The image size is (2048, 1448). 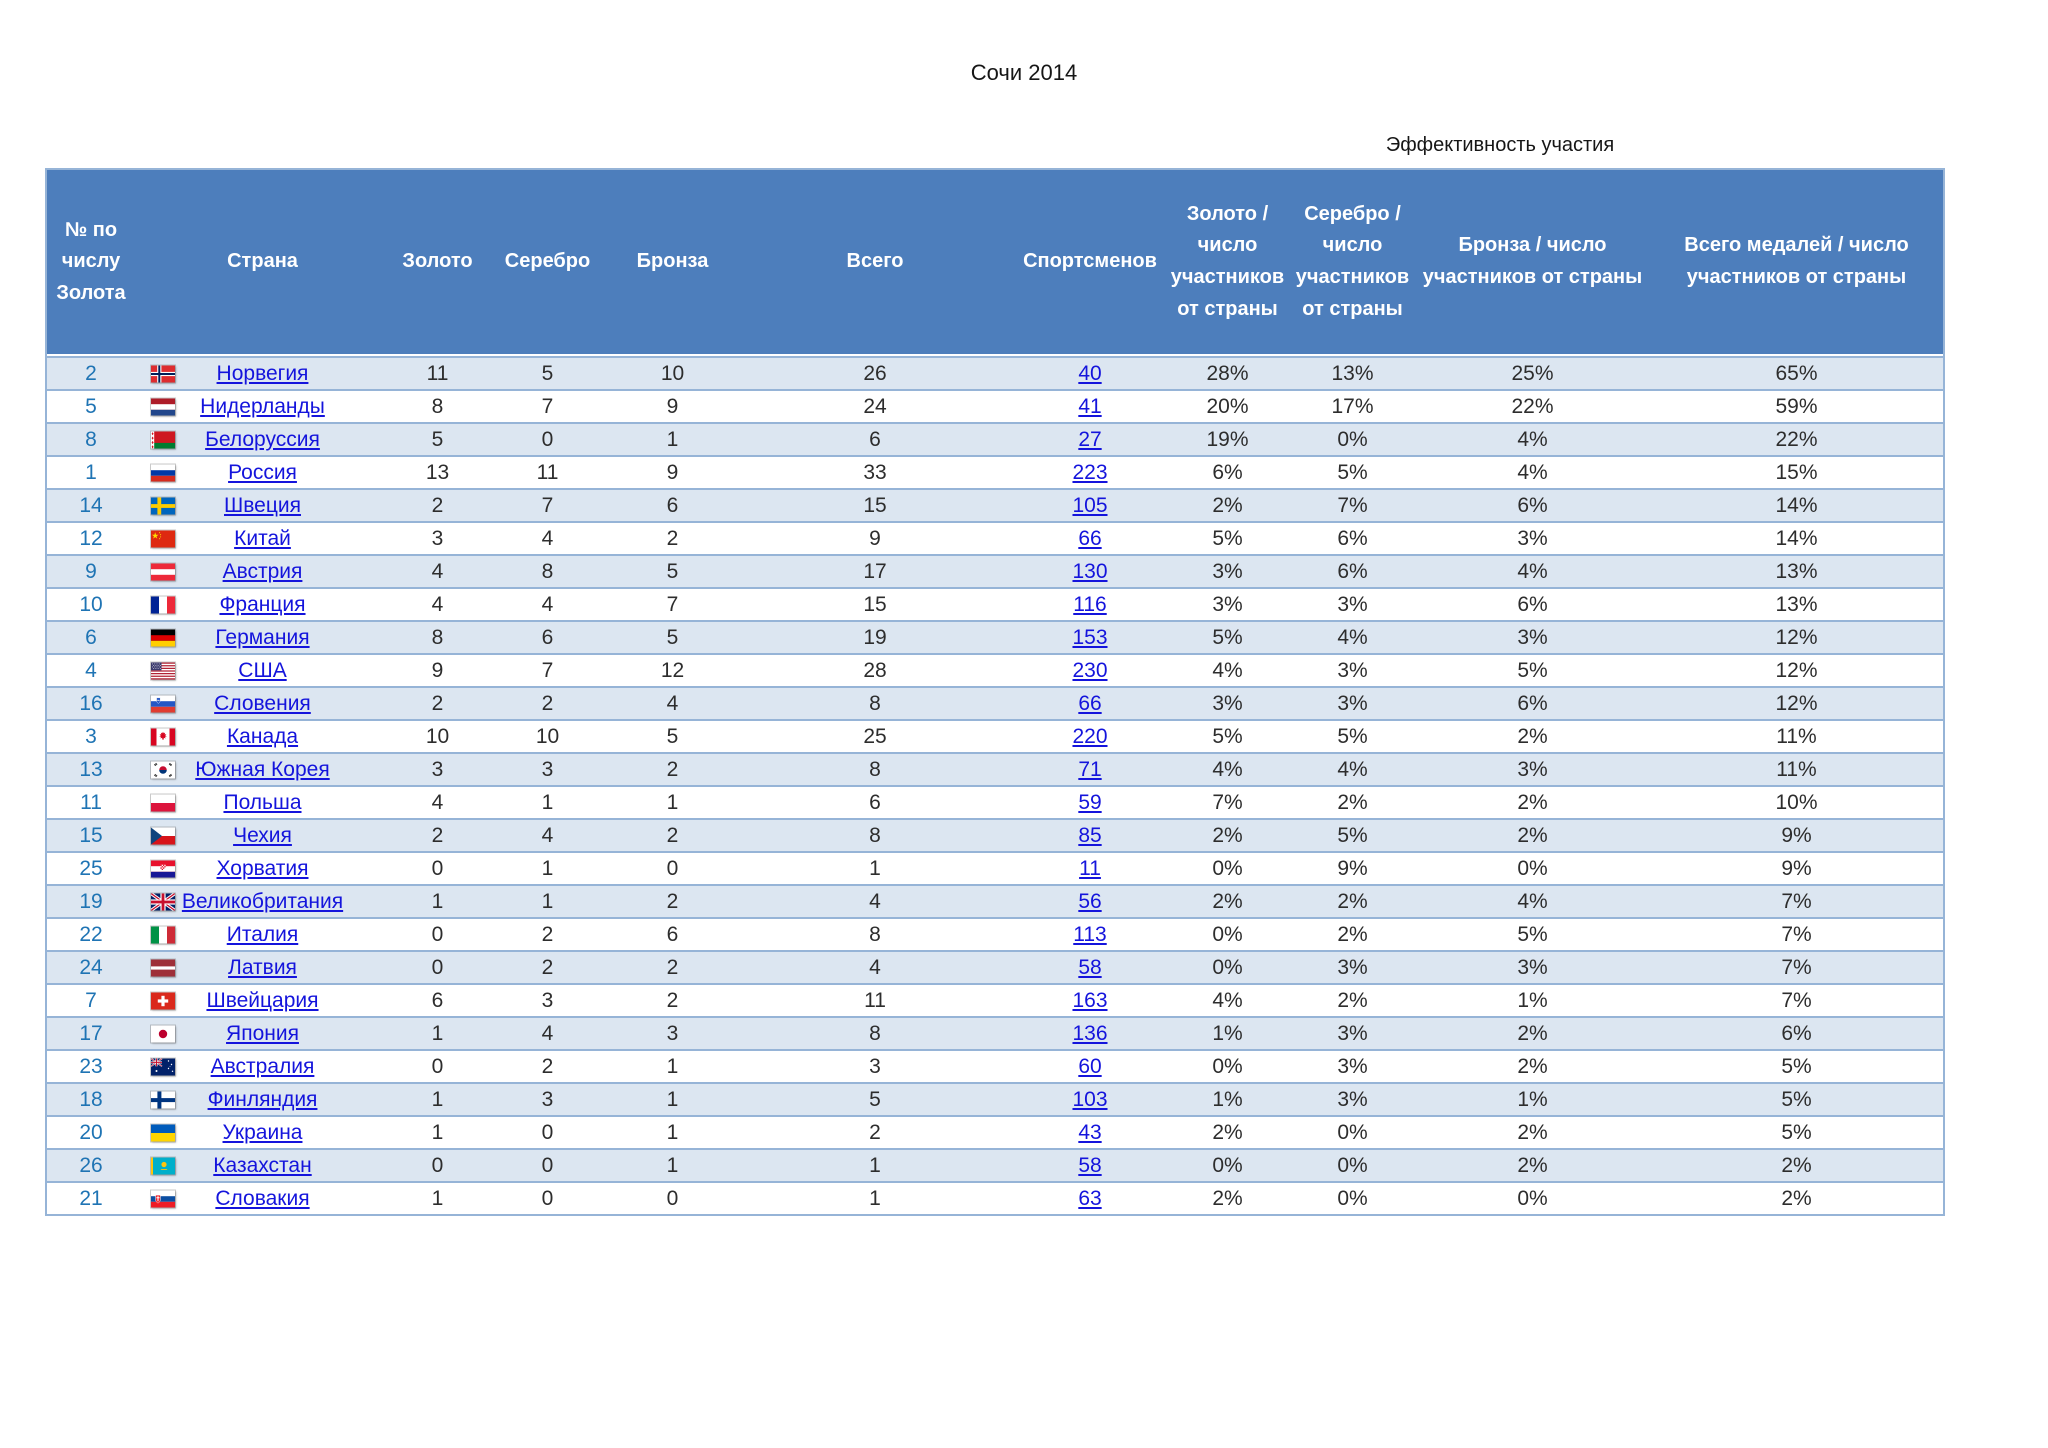 I want to click on country-link: Швеция, so click(x=262, y=505).